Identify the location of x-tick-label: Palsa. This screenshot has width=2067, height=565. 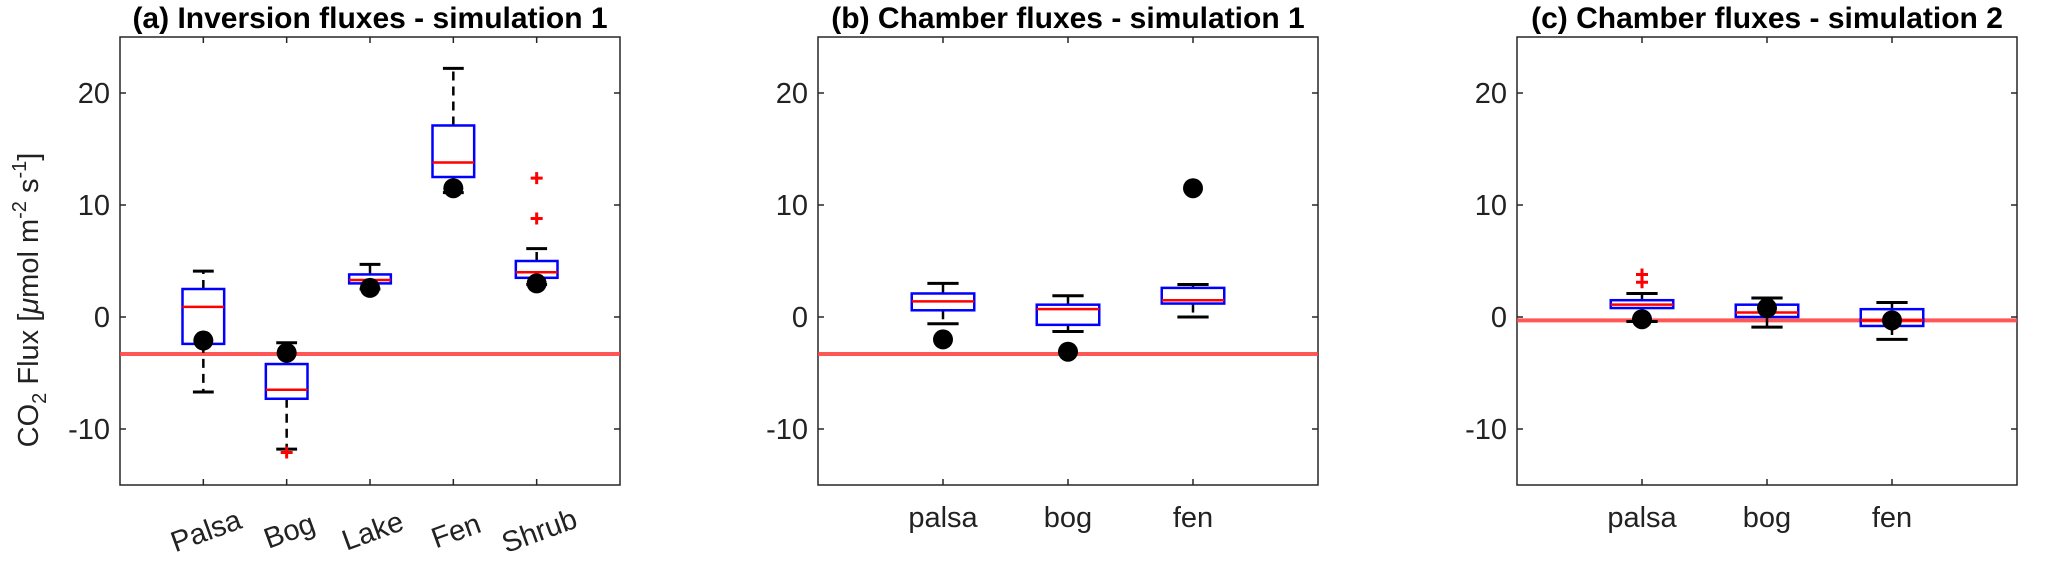
(207, 531).